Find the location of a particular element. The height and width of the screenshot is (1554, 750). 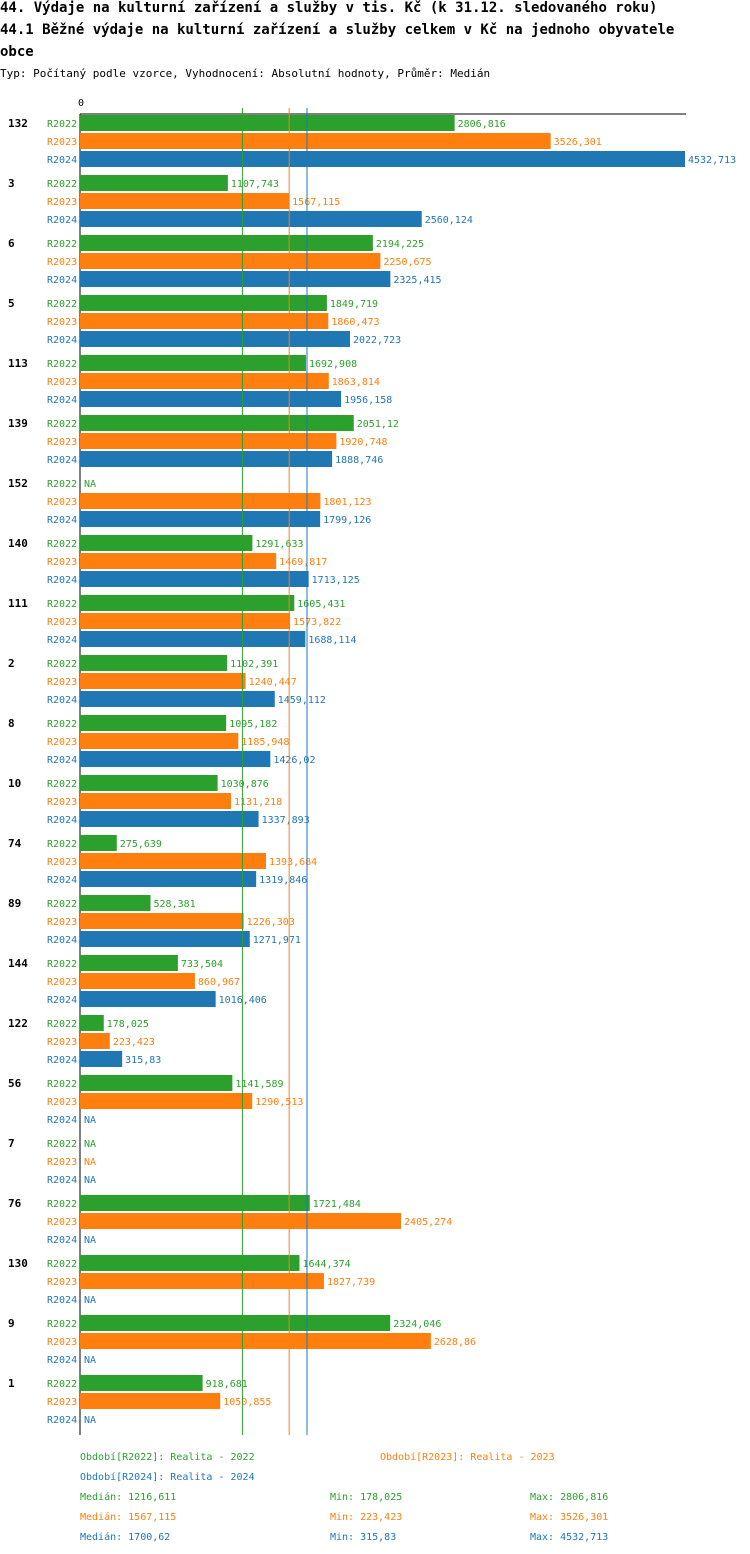

bar-value-111-r2024: 1688,114 is located at coordinates (332, 640).